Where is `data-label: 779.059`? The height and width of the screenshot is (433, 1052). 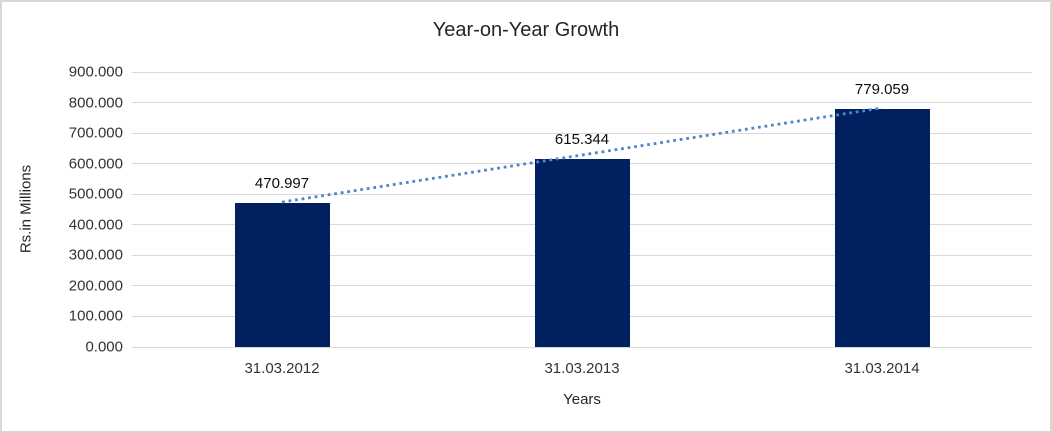
data-label: 779.059 is located at coordinates (882, 89).